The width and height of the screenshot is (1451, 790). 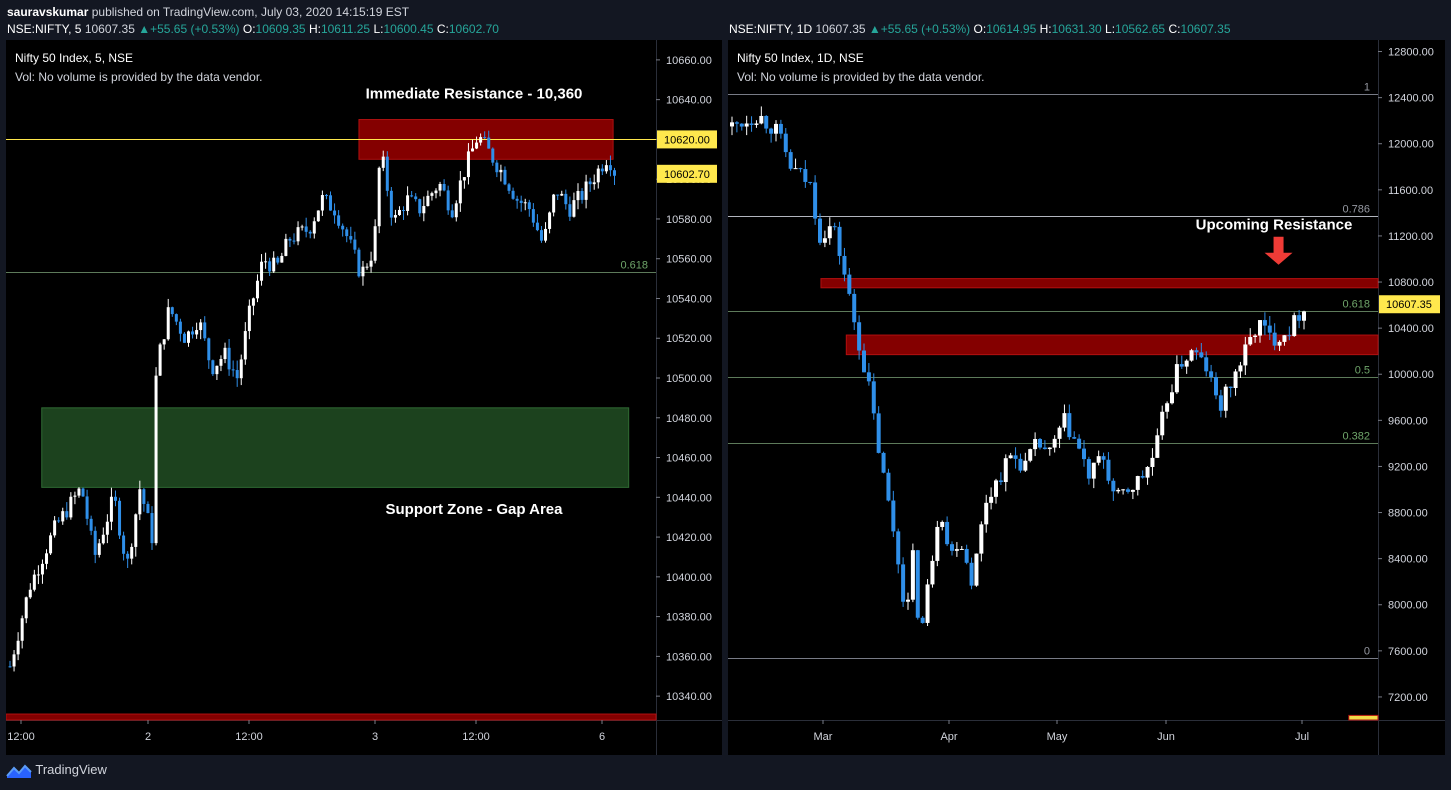 I want to click on publisher-name: sauravskumar, so click(x=48, y=12).